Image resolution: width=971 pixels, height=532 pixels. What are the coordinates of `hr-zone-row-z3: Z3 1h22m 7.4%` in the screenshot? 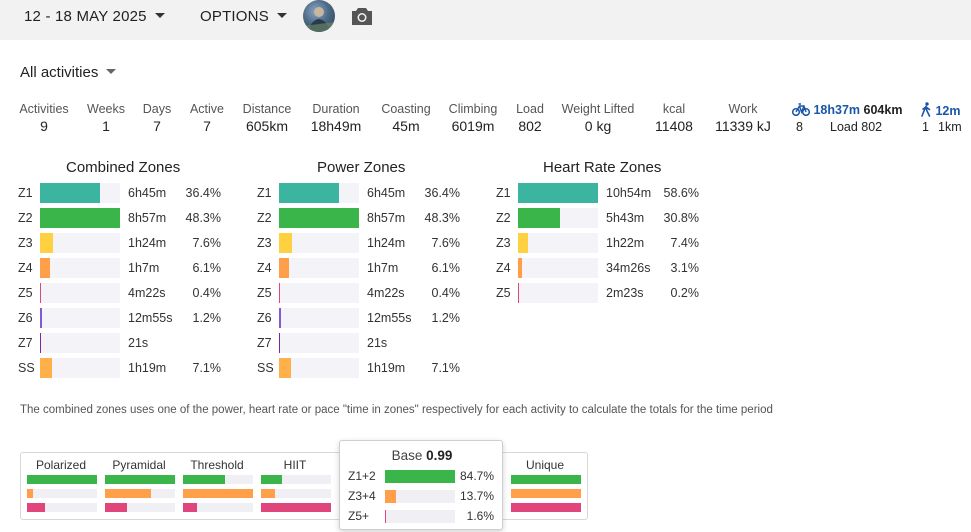 It's located at (606, 243).